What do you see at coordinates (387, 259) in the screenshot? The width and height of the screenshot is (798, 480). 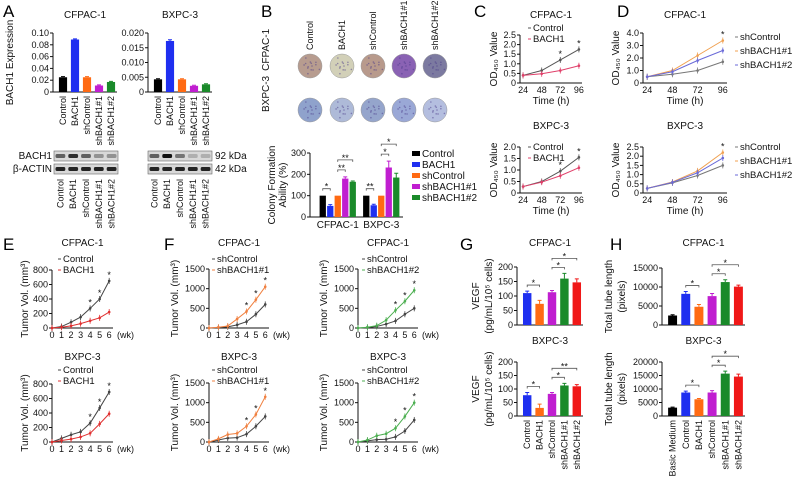 I see `legend-label: shControl` at bounding box center [387, 259].